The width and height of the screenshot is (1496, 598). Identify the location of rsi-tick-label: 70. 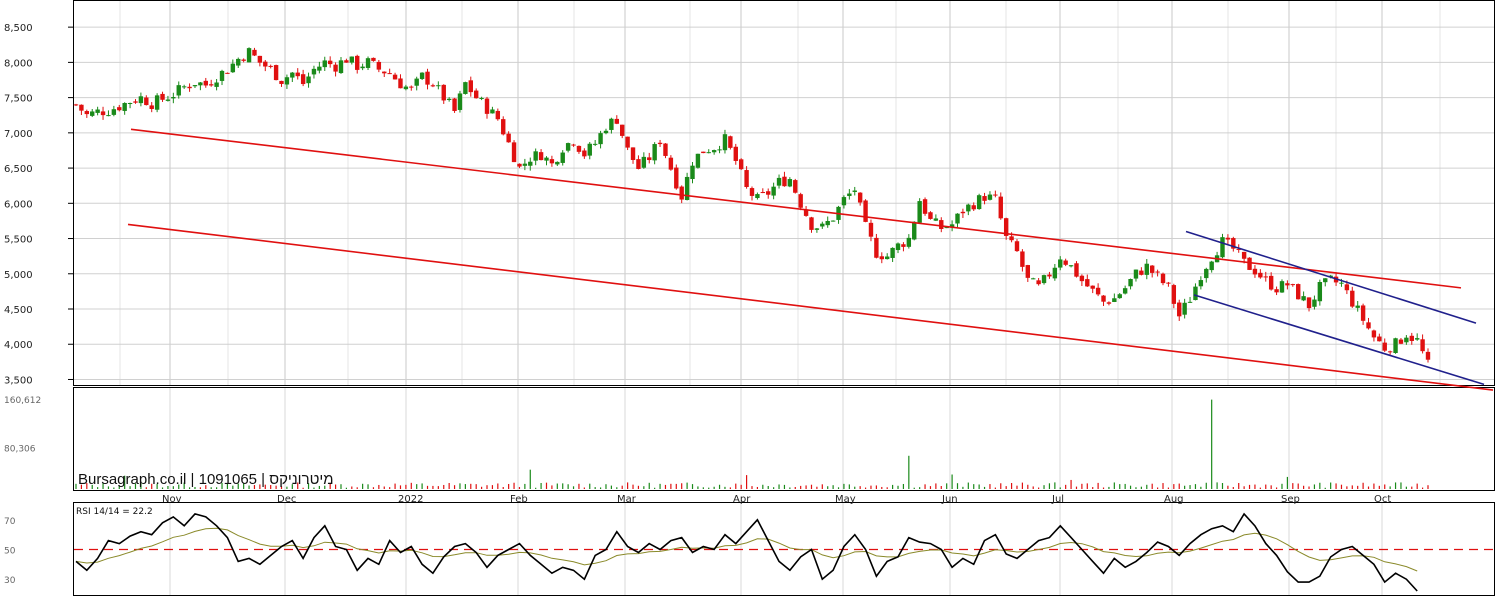
(10, 522).